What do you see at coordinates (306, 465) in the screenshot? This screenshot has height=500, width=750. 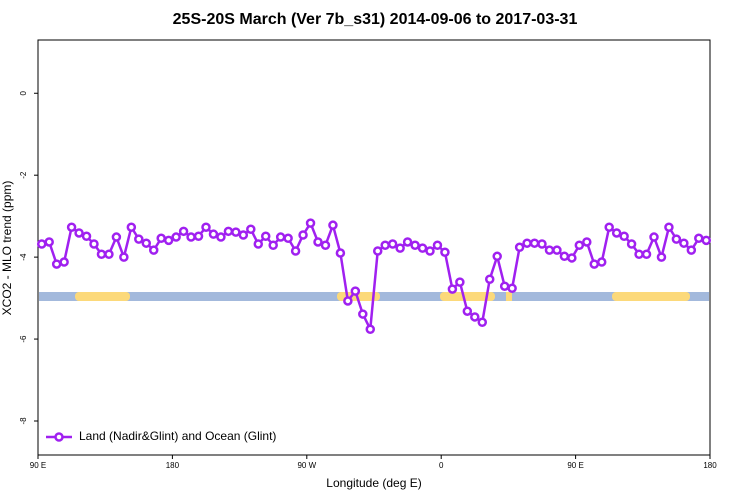 I see `x-tick-label: 90 W` at bounding box center [306, 465].